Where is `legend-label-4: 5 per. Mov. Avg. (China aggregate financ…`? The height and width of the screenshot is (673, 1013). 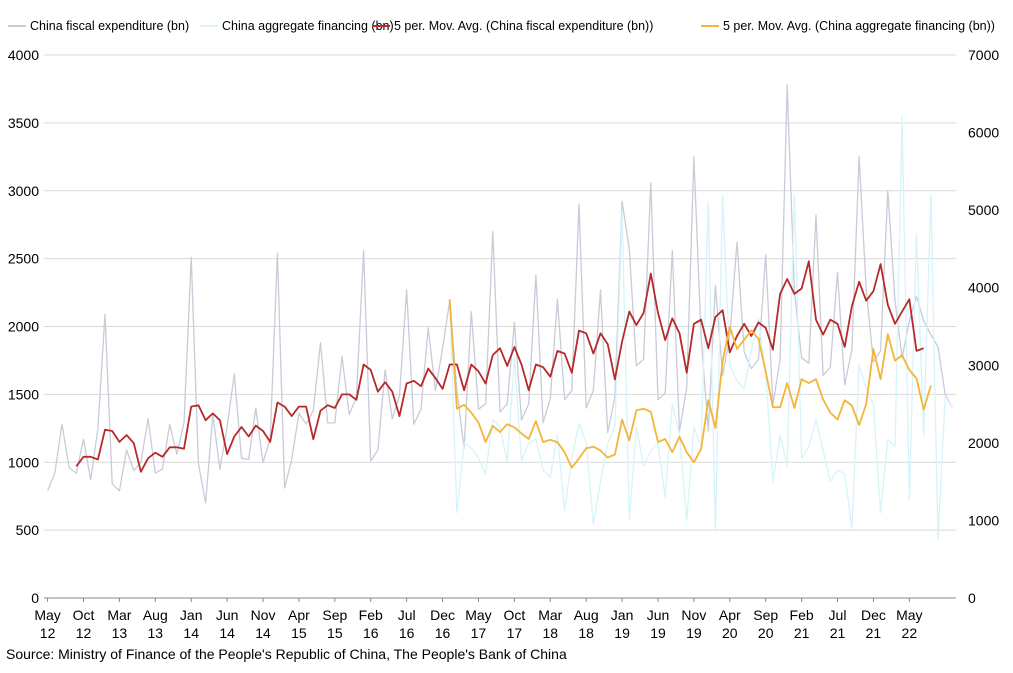
legend-label-4: 5 per. Mov. Avg. (China aggregate financ… is located at coordinates (859, 26).